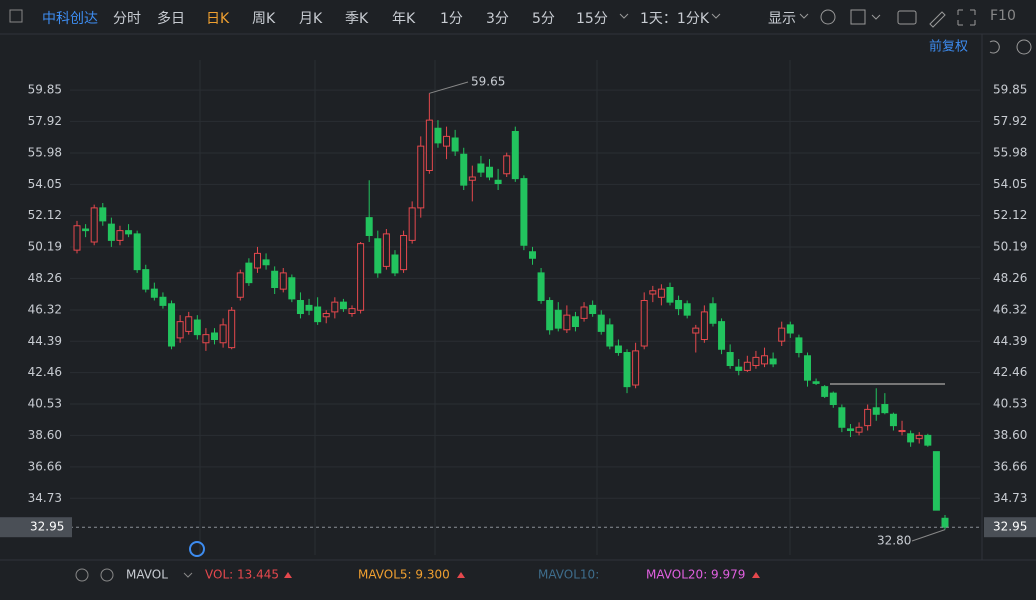  Describe the element at coordinates (107, 575) in the screenshot. I see `indicator-close-icon` at that location.